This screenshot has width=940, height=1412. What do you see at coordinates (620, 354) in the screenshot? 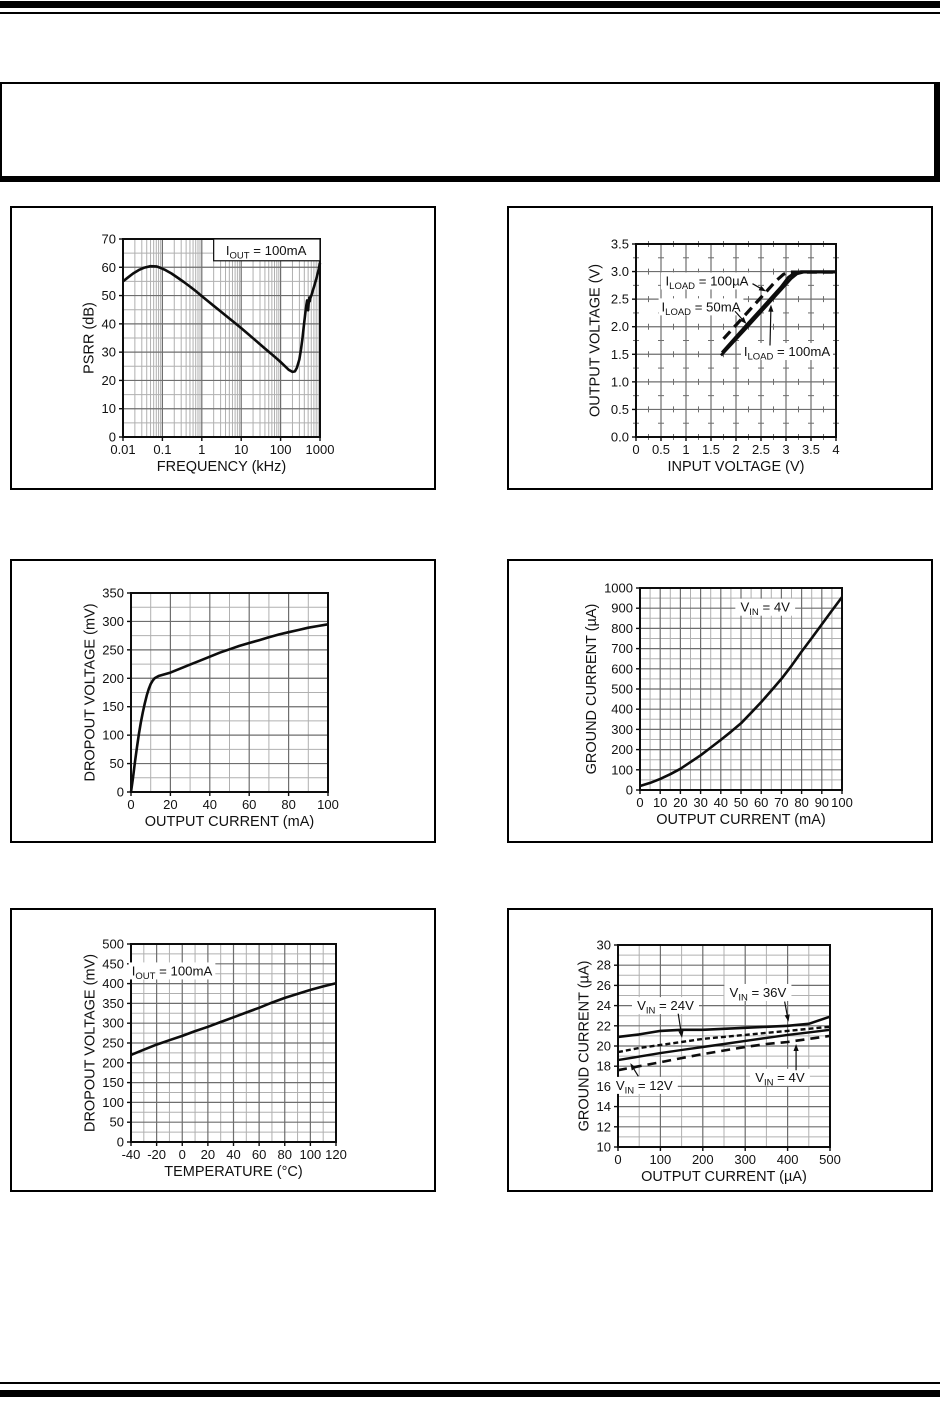
I see `y-tick-label: 1.5` at bounding box center [620, 354].